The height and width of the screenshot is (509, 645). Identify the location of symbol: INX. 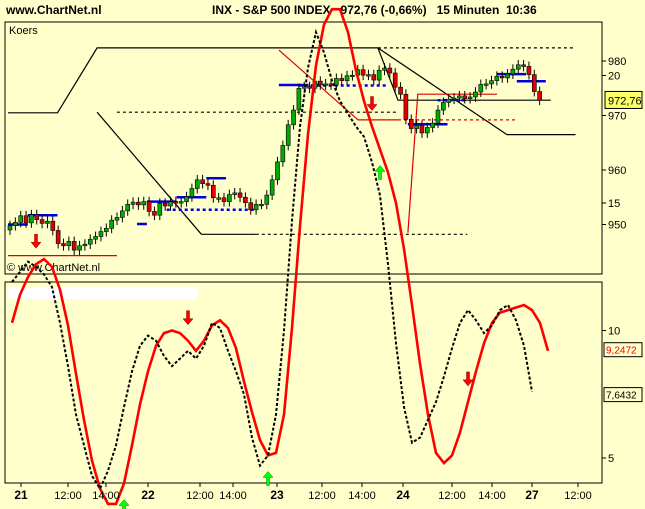
(222, 10).